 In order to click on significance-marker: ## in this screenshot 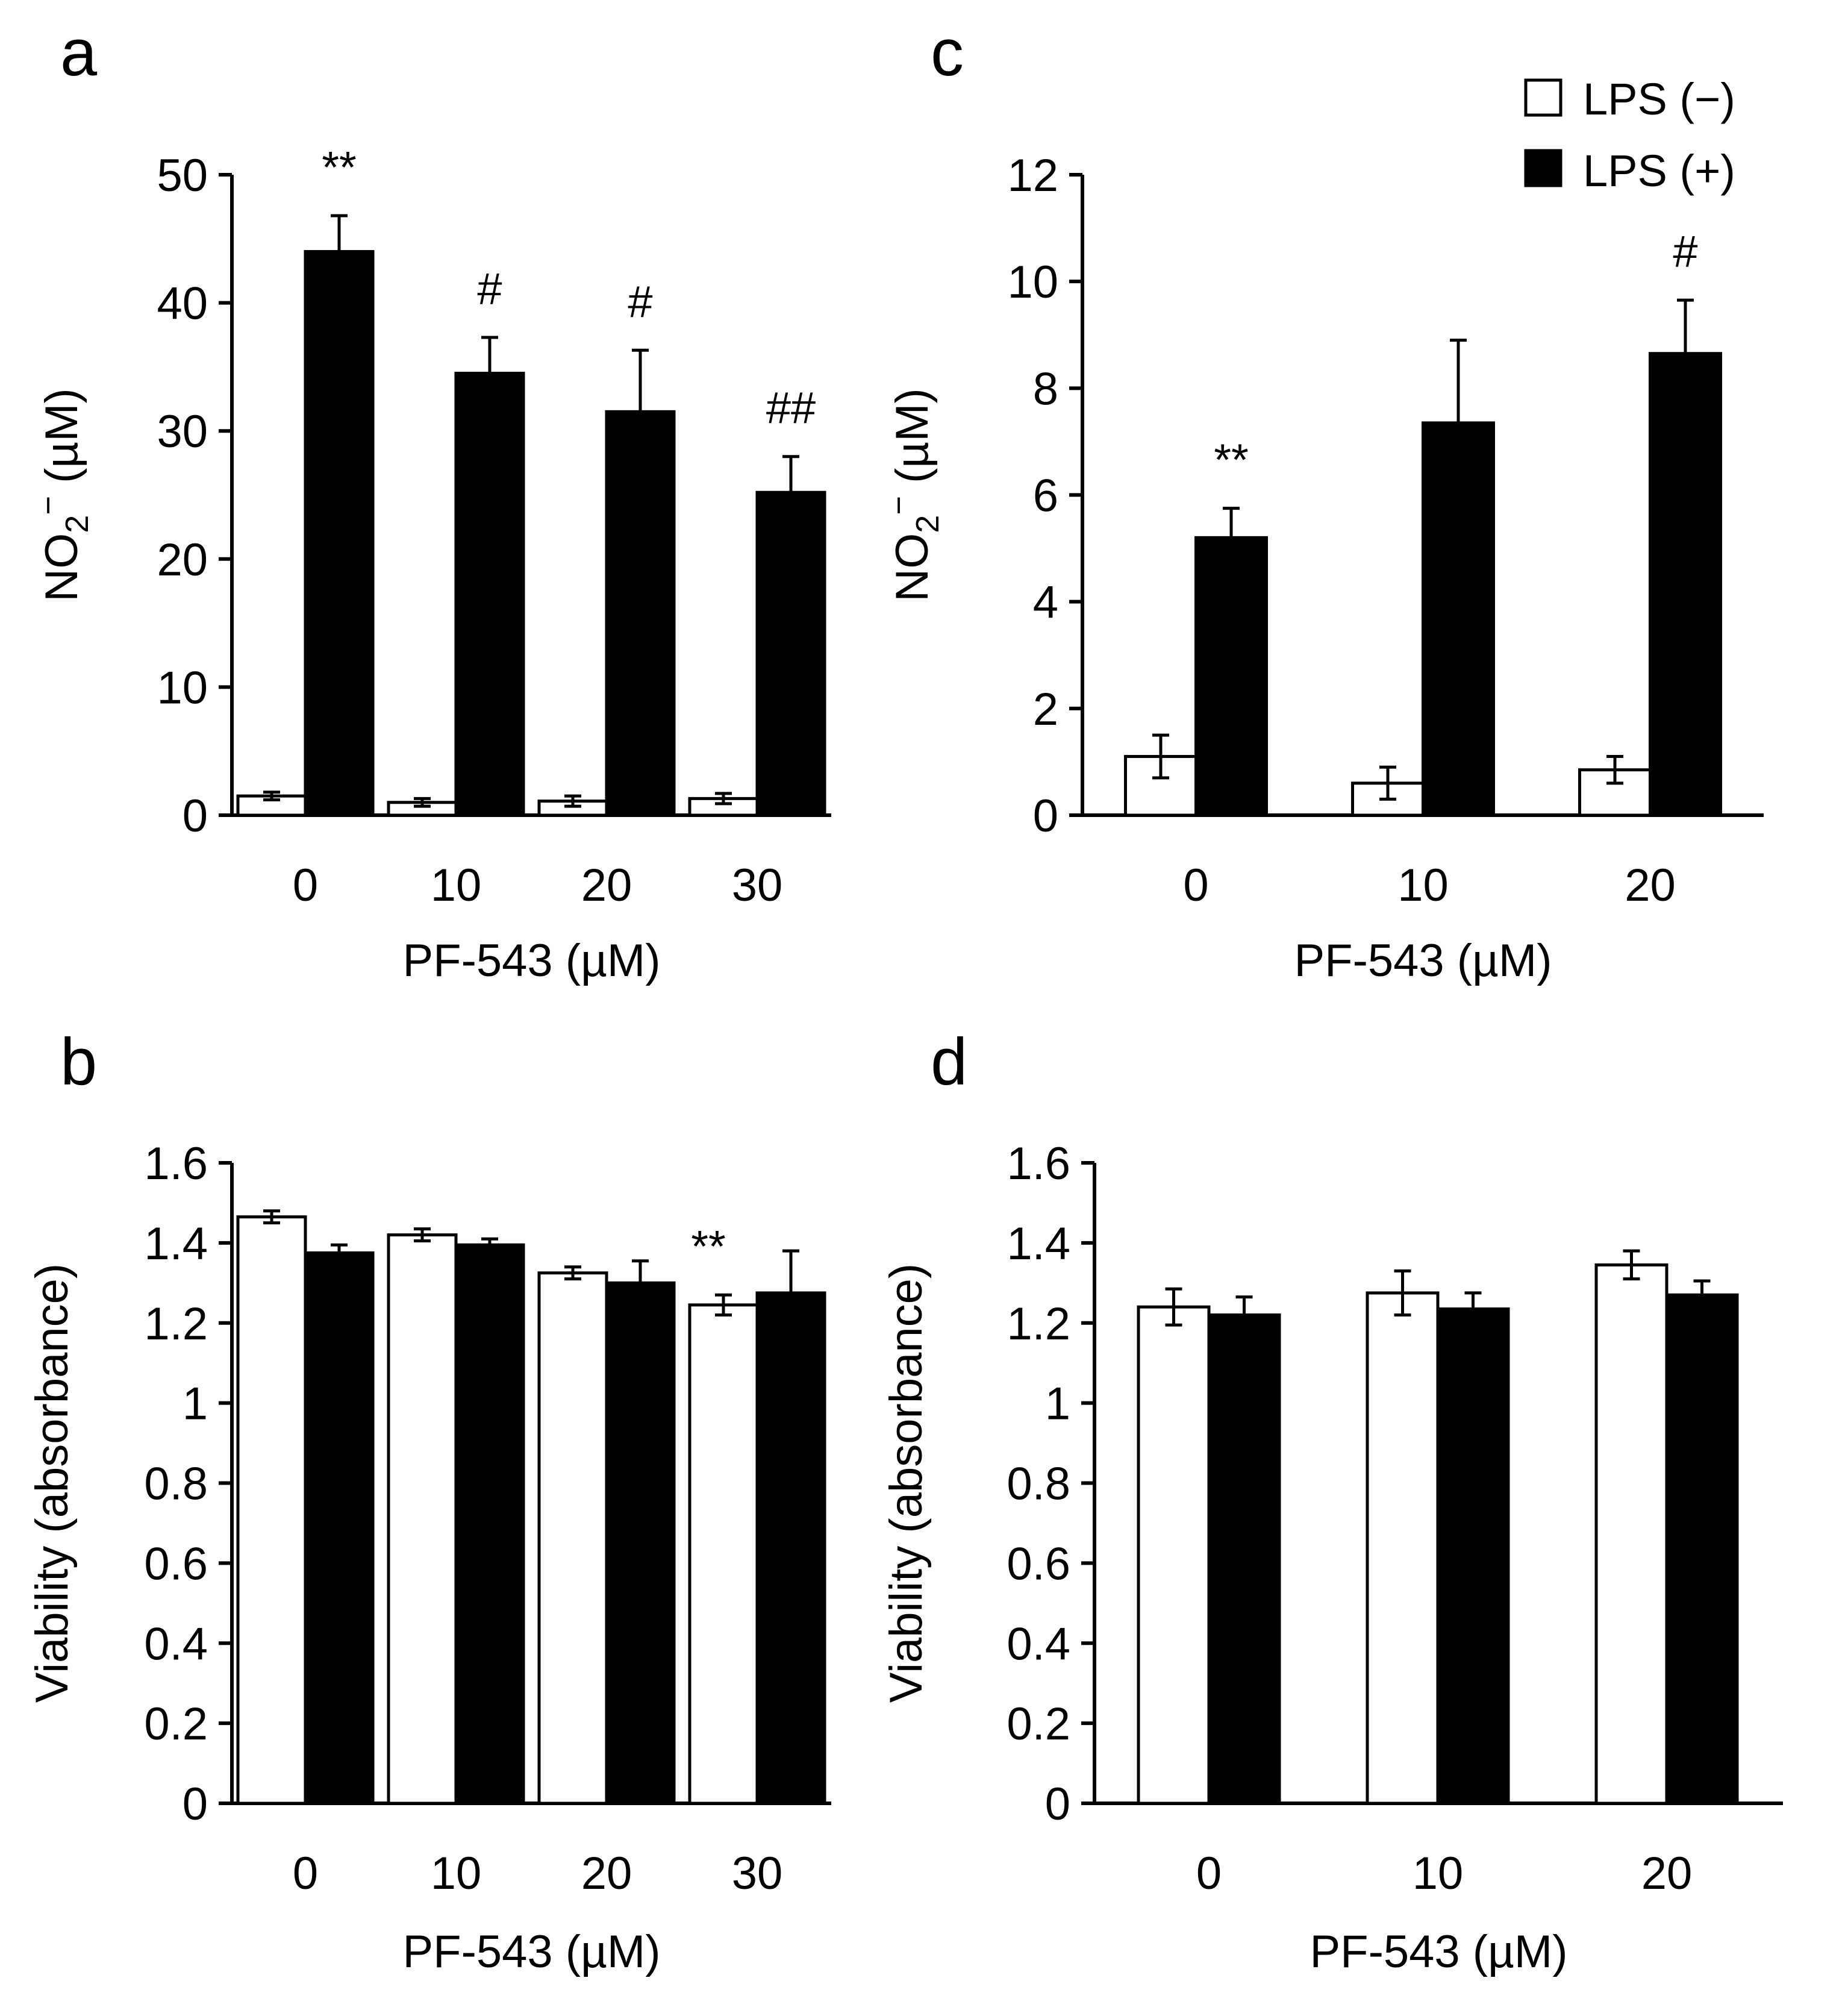, I will do `click(791, 408)`.